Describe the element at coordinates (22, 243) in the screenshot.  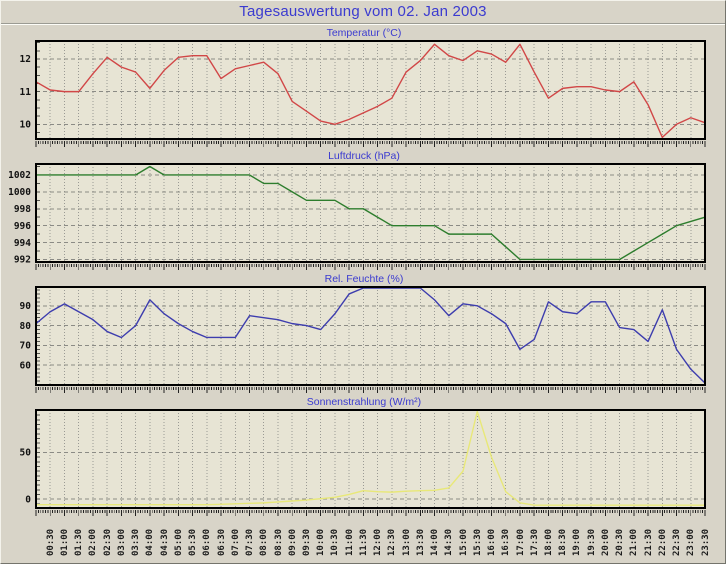
I see `y-axis-tick-label: 994` at that location.